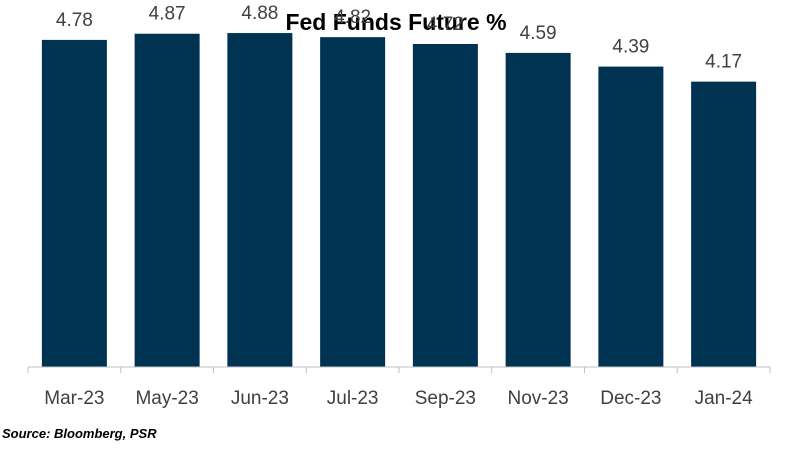 The height and width of the screenshot is (450, 792). What do you see at coordinates (353, 398) in the screenshot?
I see `x-tick-label: Jul-23` at bounding box center [353, 398].